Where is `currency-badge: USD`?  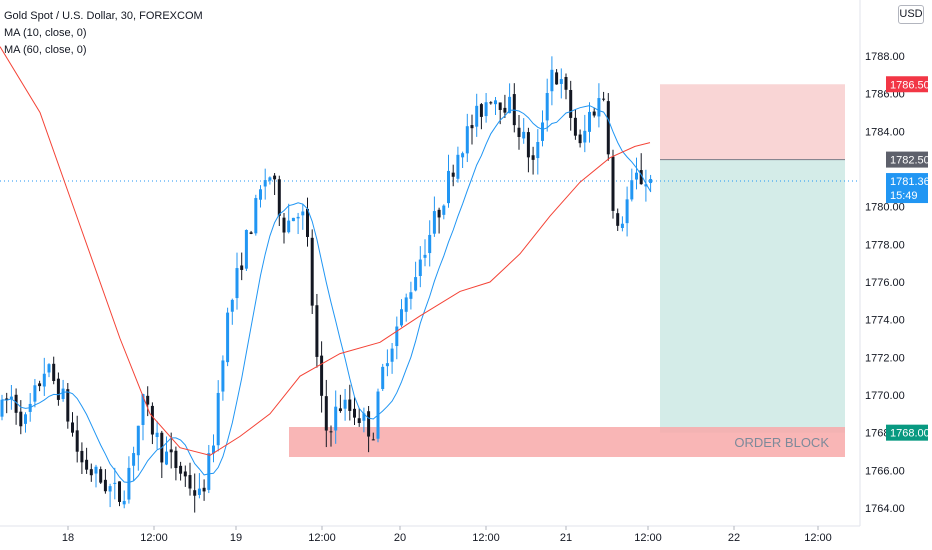
currency-badge: USD is located at coordinates (911, 14).